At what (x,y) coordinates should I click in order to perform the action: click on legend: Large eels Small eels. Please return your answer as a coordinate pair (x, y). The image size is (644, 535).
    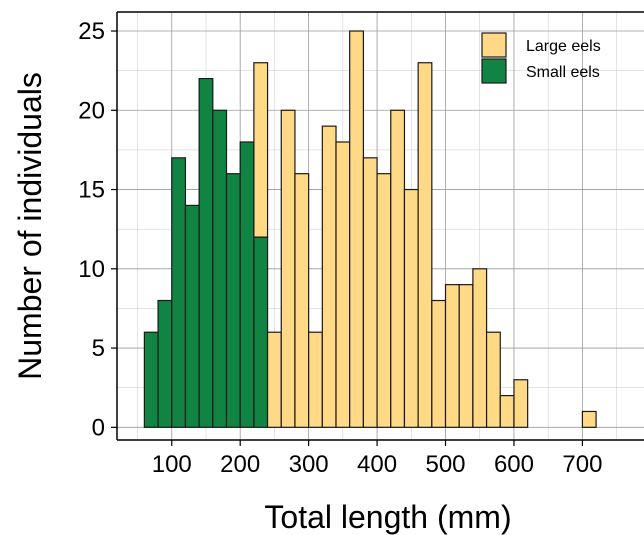
    Looking at the image, I should click on (541, 58).